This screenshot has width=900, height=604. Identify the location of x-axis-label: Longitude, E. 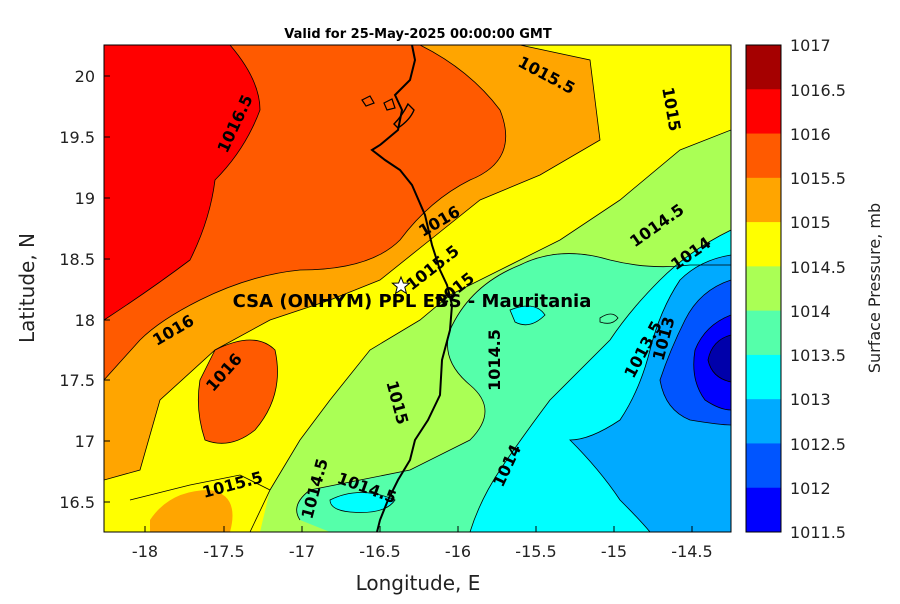
(418, 583).